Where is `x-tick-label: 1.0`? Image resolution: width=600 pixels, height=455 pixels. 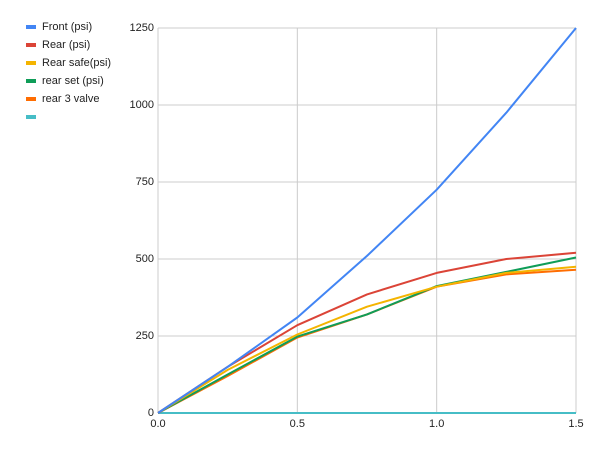 x-tick-label: 1.0 is located at coordinates (436, 424).